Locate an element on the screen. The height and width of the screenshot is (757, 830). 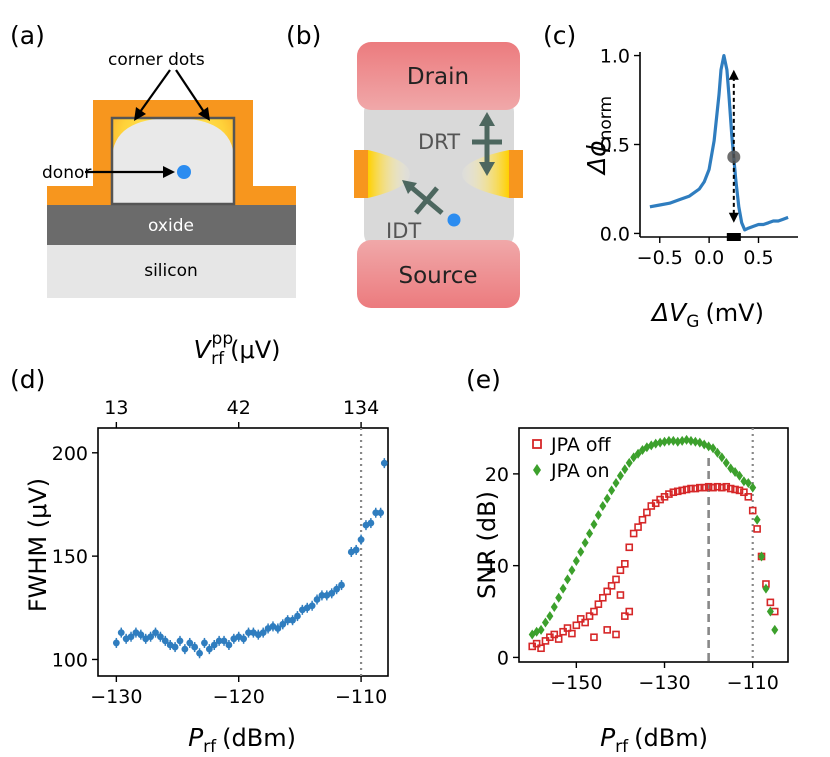
corner-dot-arrowhead-right is located at coordinates (204, 114).